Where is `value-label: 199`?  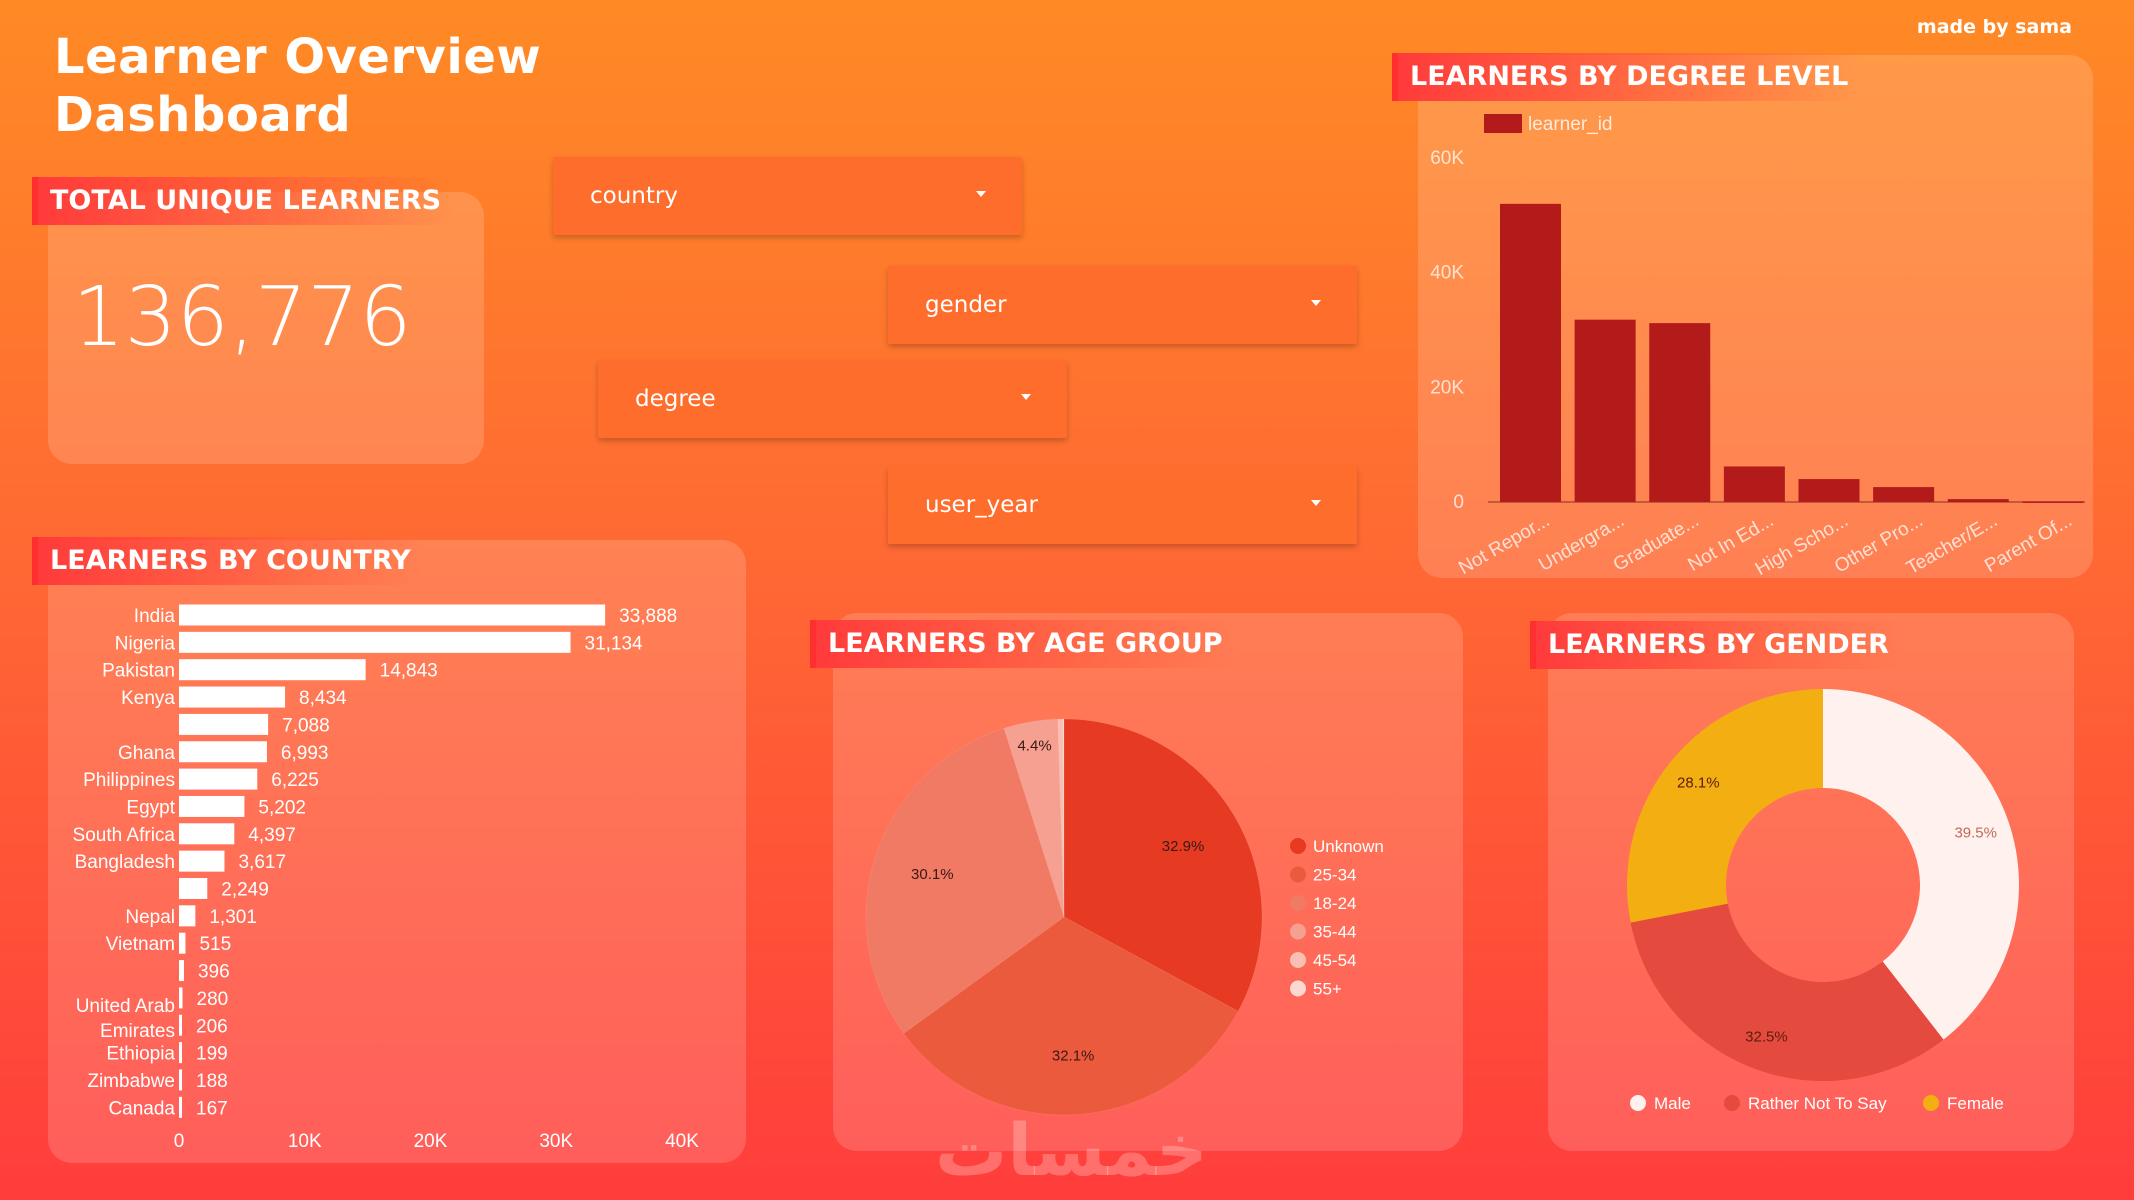 value-label: 199 is located at coordinates (212, 1054).